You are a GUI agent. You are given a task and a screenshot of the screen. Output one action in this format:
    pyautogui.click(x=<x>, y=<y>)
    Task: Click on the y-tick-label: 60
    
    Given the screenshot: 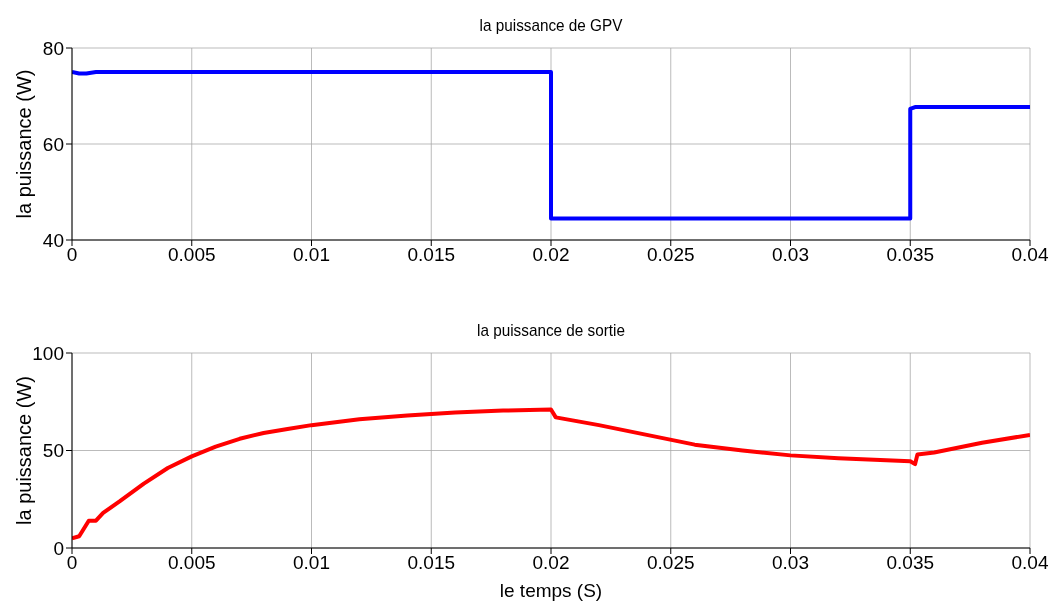 What is the action you would take?
    pyautogui.click(x=53, y=144)
    